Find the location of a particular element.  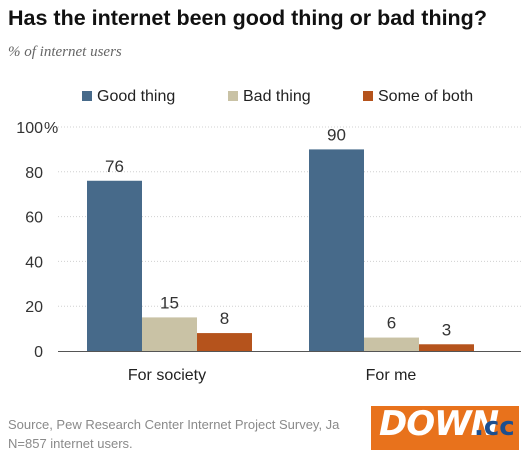

bar-value-label: 90 is located at coordinates (336, 134).